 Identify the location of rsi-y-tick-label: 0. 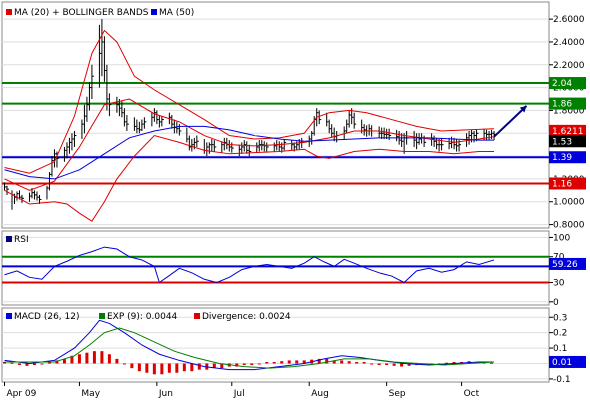
(556, 303).